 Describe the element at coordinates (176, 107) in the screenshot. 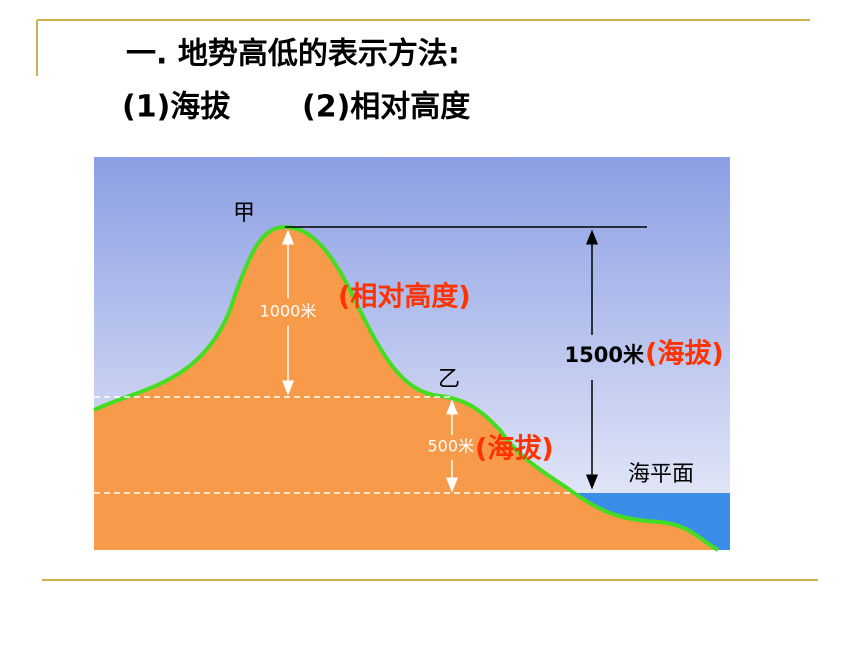

I see `item: (1)海拔` at that location.